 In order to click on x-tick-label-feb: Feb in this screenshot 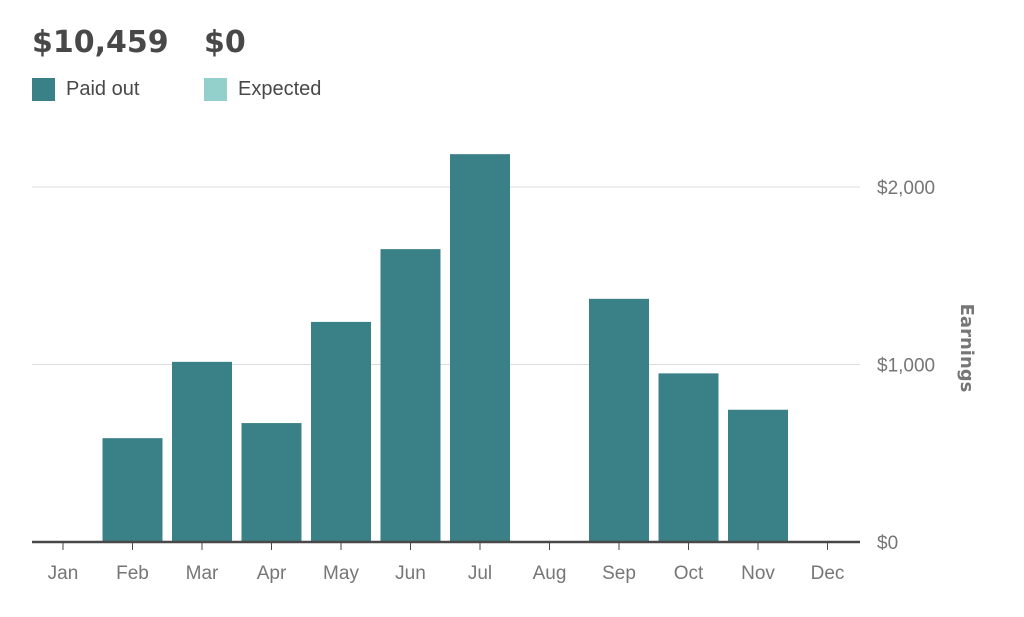, I will do `click(132, 573)`.